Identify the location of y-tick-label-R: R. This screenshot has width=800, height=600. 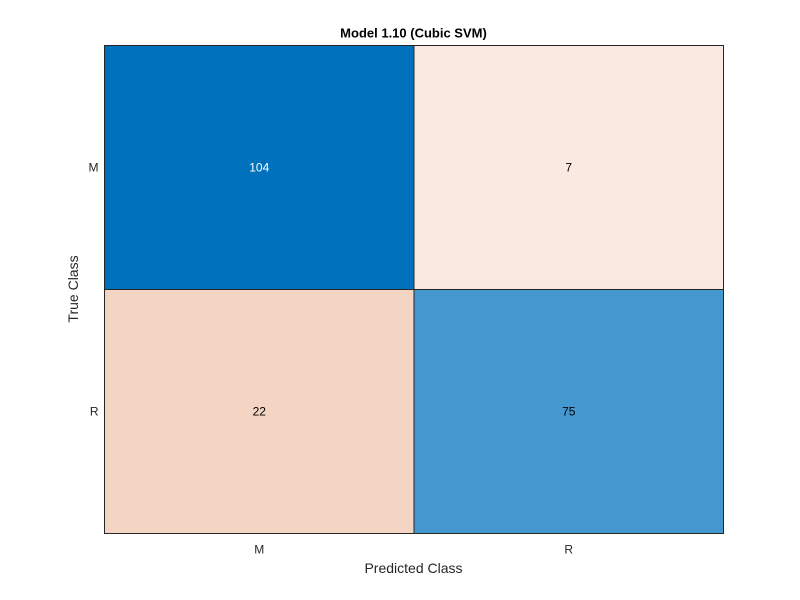
(94, 412).